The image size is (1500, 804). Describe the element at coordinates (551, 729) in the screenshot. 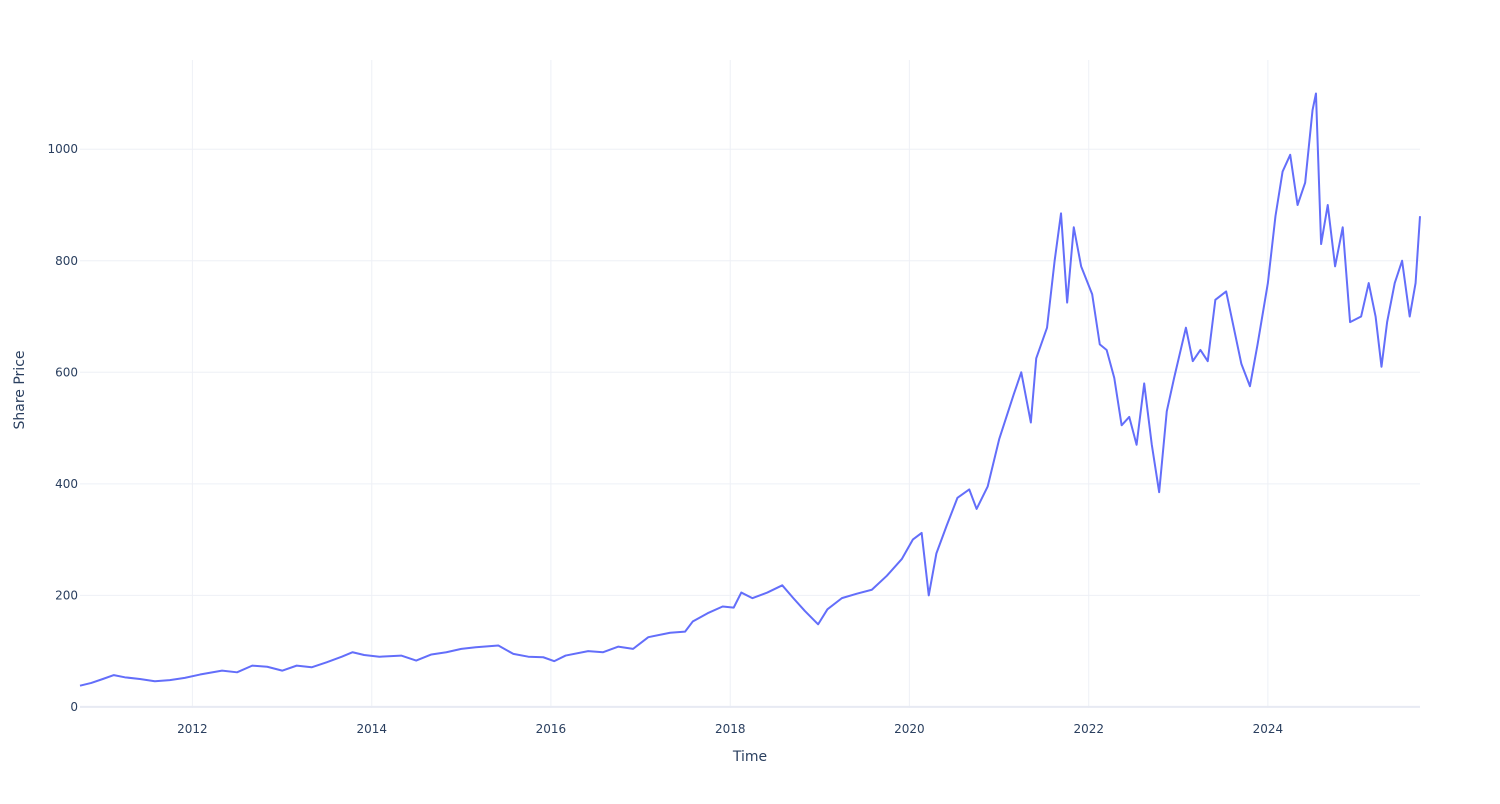

I see `x-tick-label: 2016` at that location.